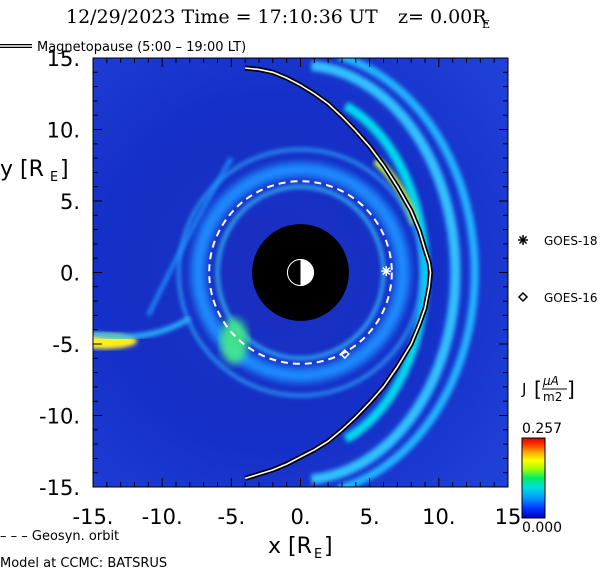 The image size is (616, 574). I want to click on nightside-current-patch, so click(234, 341).